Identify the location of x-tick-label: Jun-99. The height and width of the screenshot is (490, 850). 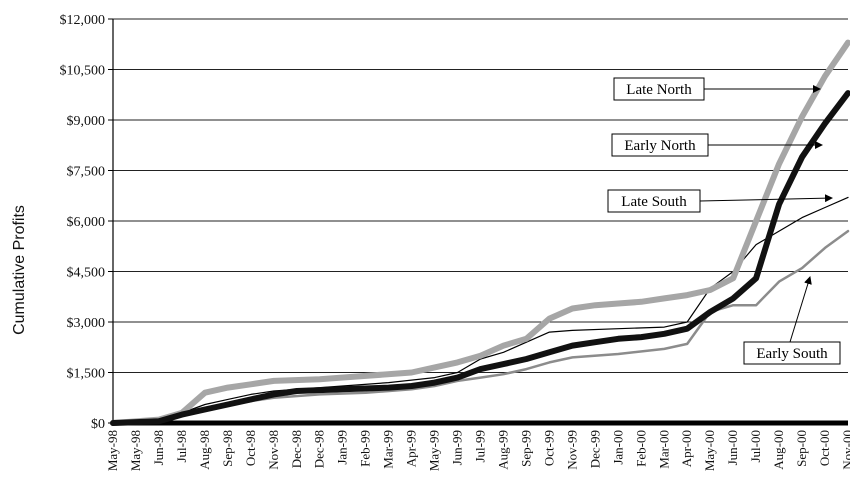
(457, 447).